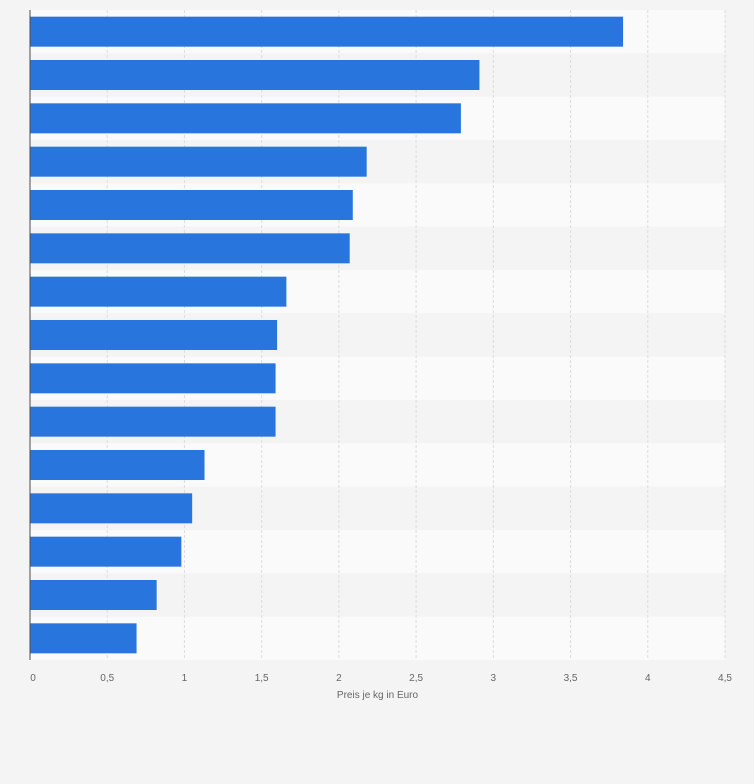  I want to click on x-tick-label: 1, so click(185, 678).